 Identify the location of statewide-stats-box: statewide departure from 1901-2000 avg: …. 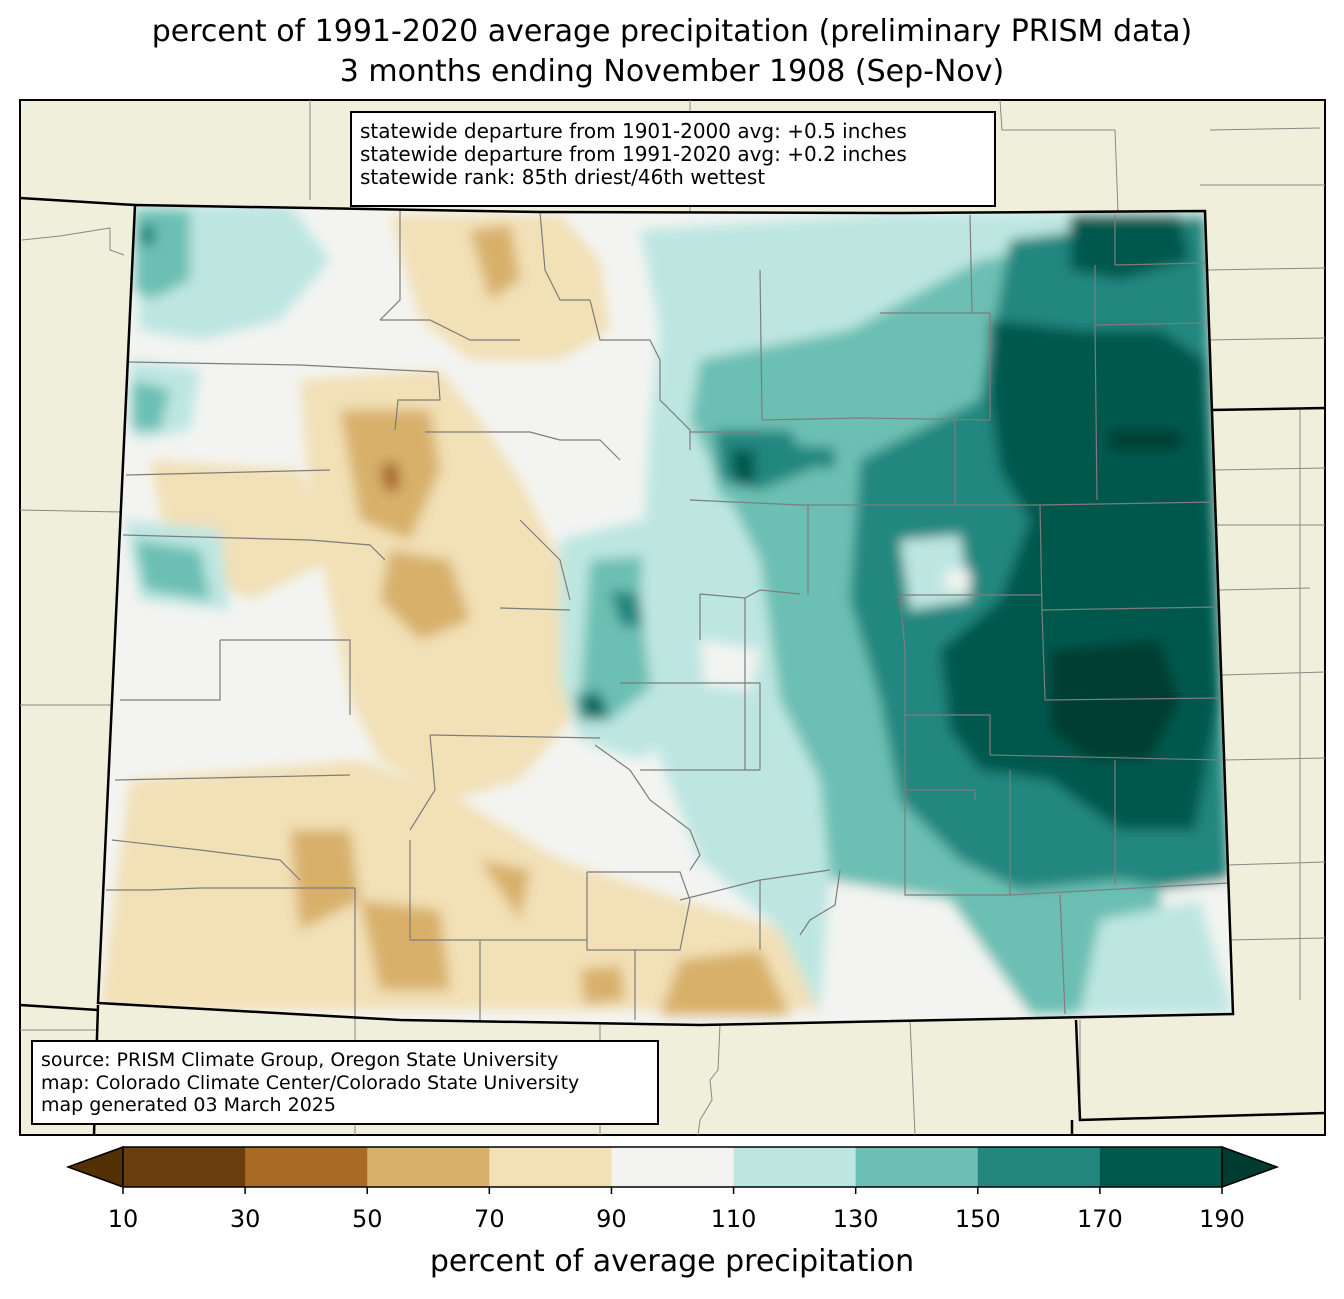
(673, 159).